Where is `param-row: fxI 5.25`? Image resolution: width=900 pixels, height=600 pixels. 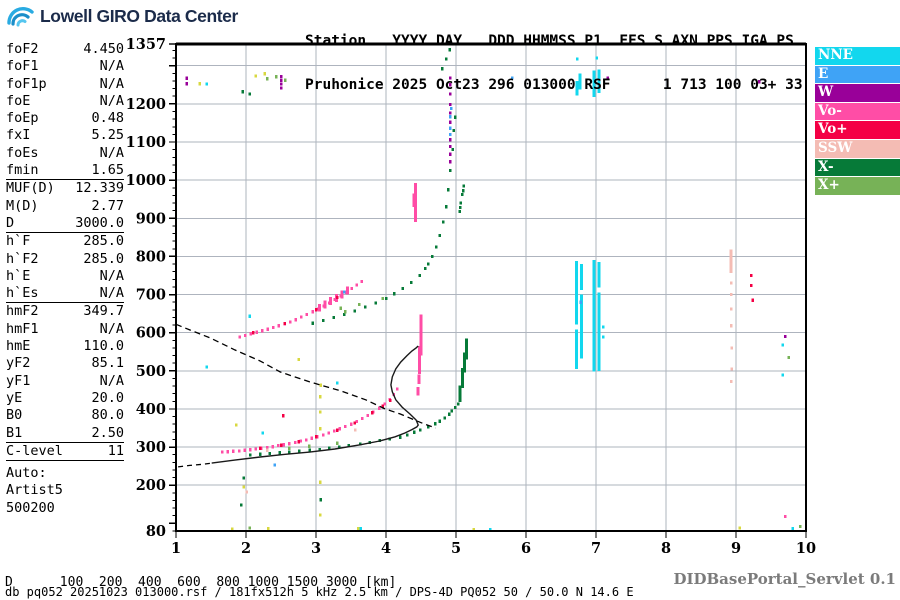
param-row: fxI 5.25 is located at coordinates (65, 135).